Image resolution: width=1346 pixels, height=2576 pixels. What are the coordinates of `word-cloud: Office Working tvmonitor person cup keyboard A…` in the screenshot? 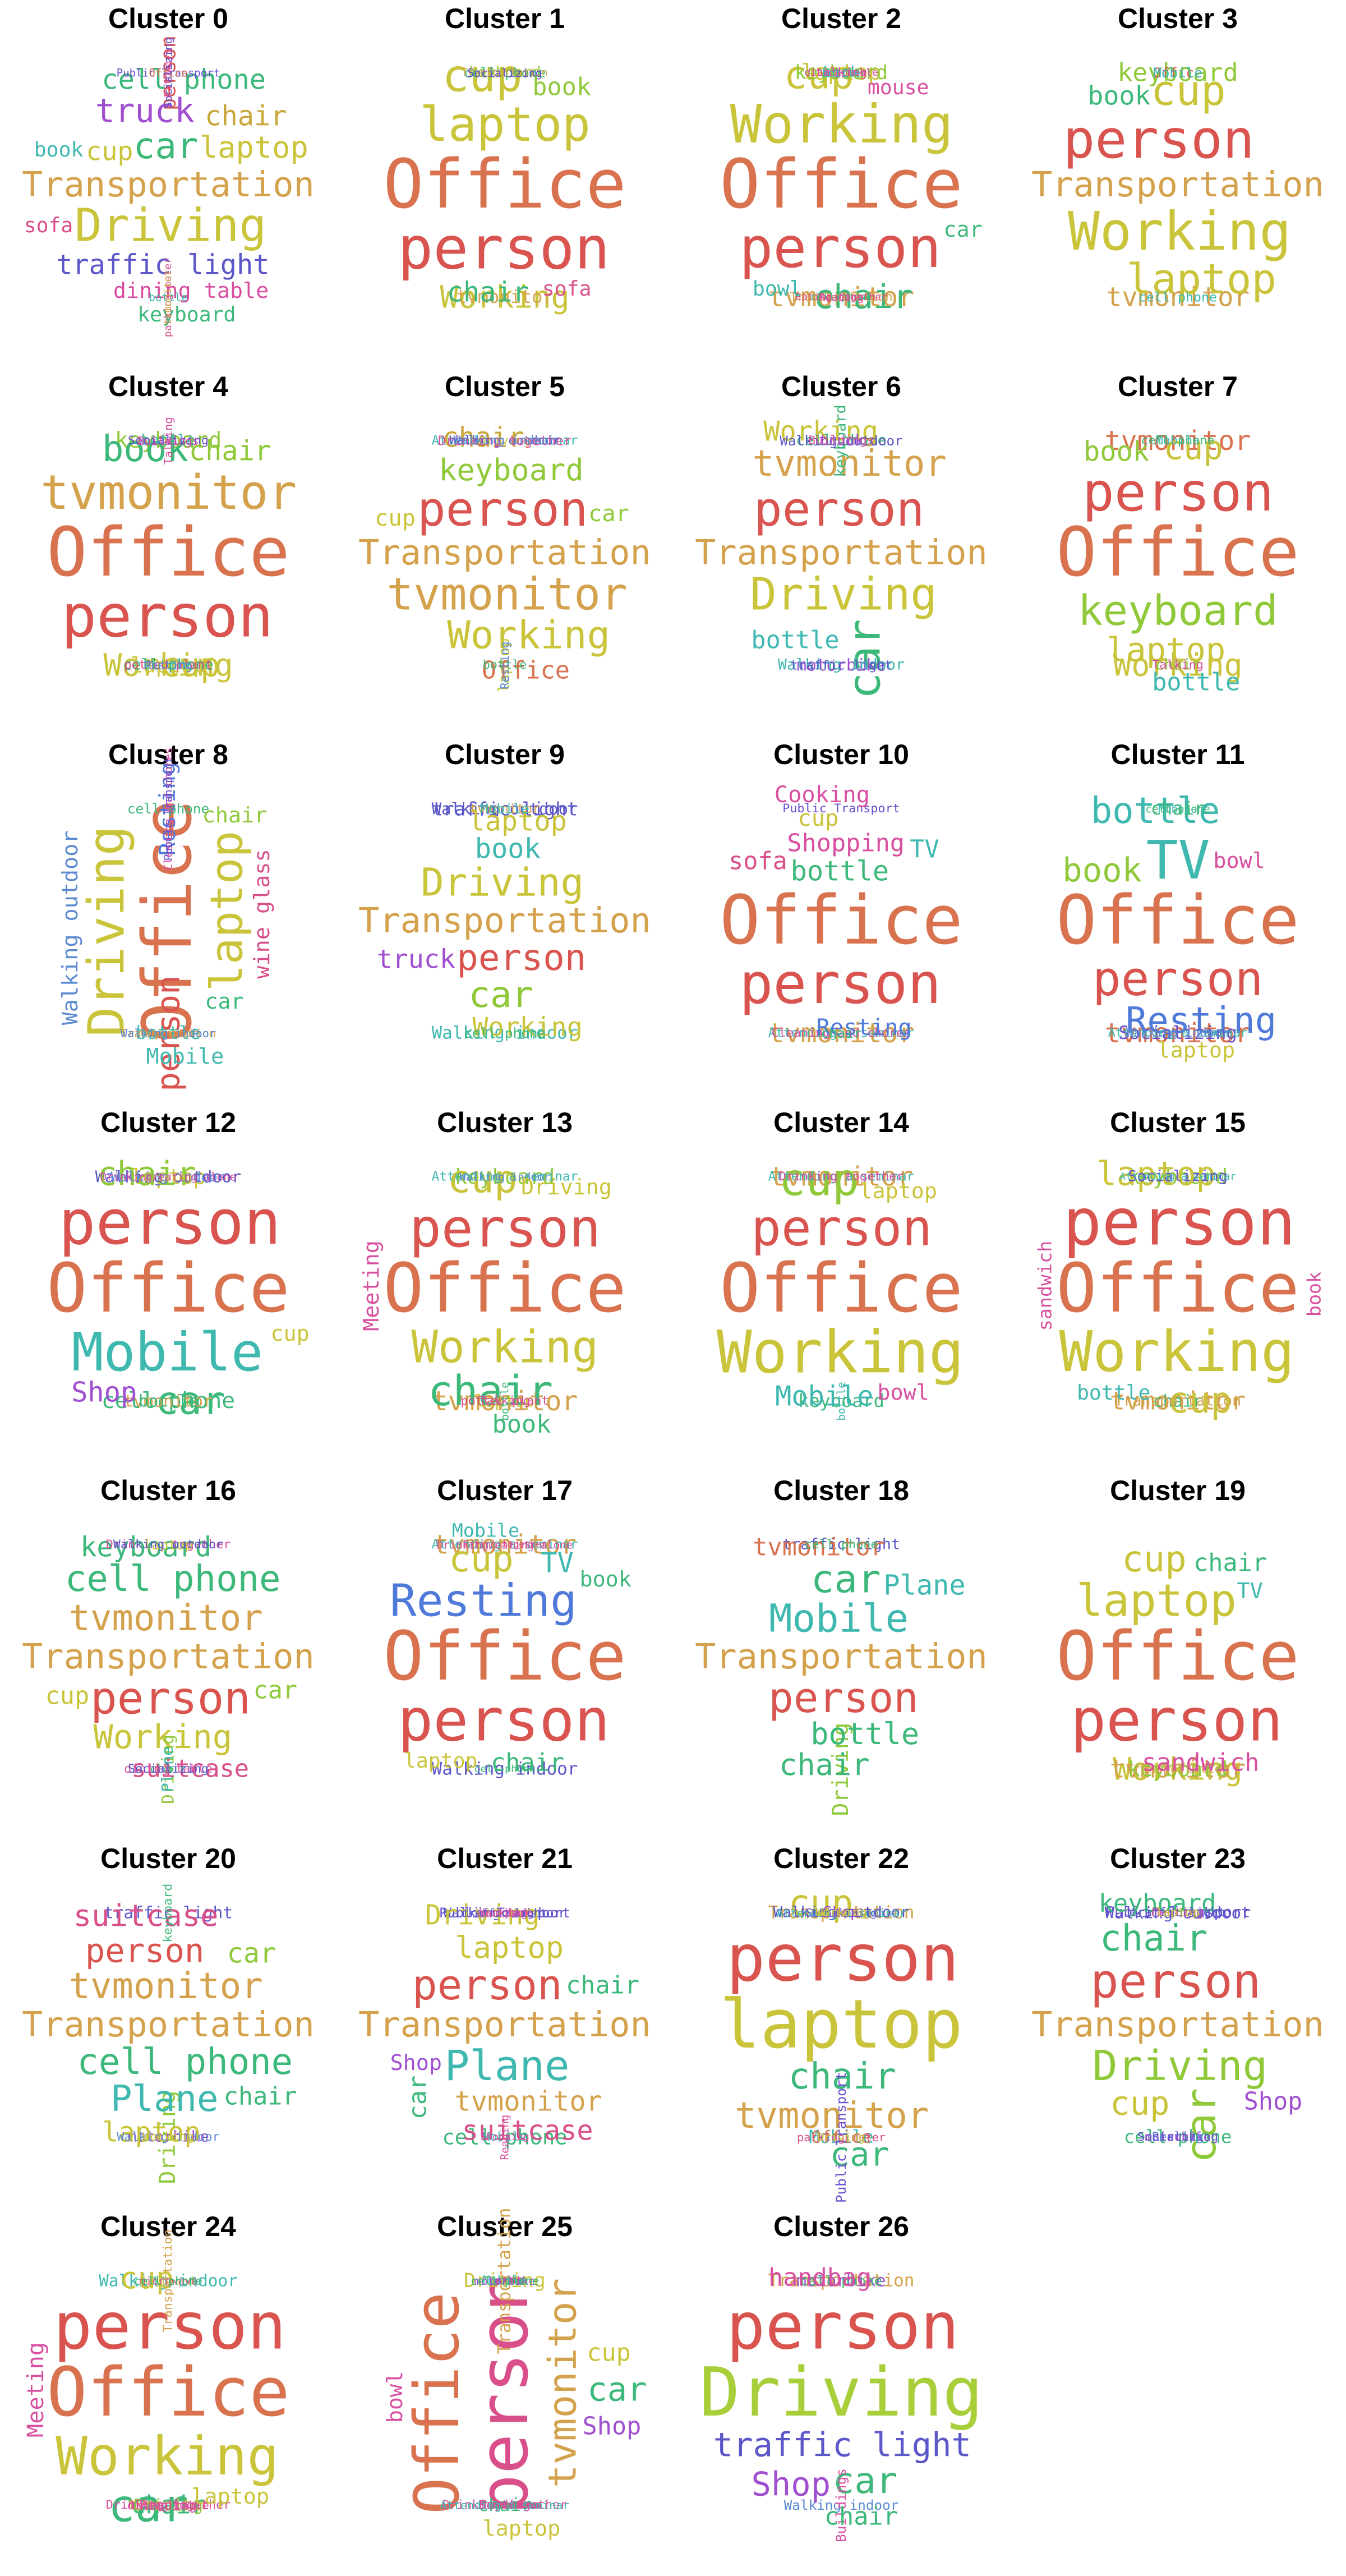 It's located at (841, 1288).